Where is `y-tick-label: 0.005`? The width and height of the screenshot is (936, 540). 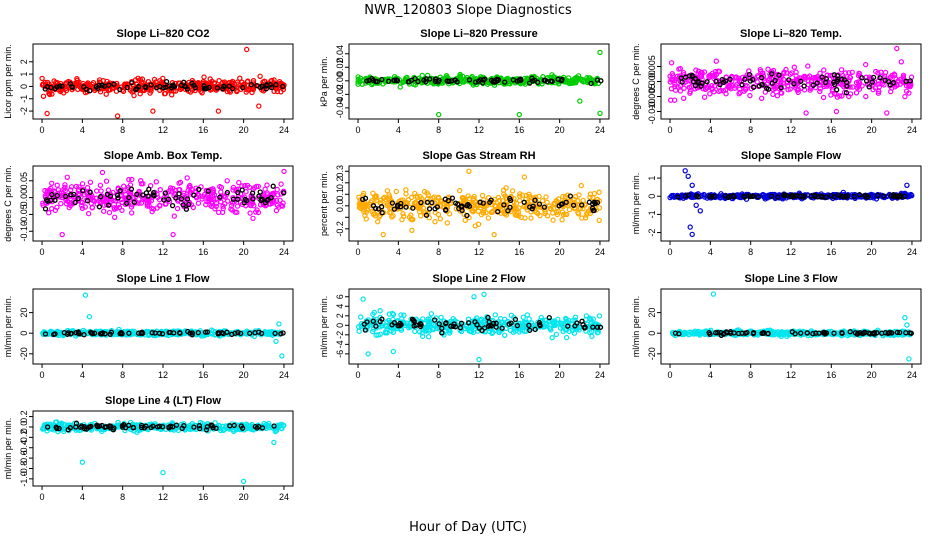
y-tick-label: 0.005 is located at coordinates (652, 66).